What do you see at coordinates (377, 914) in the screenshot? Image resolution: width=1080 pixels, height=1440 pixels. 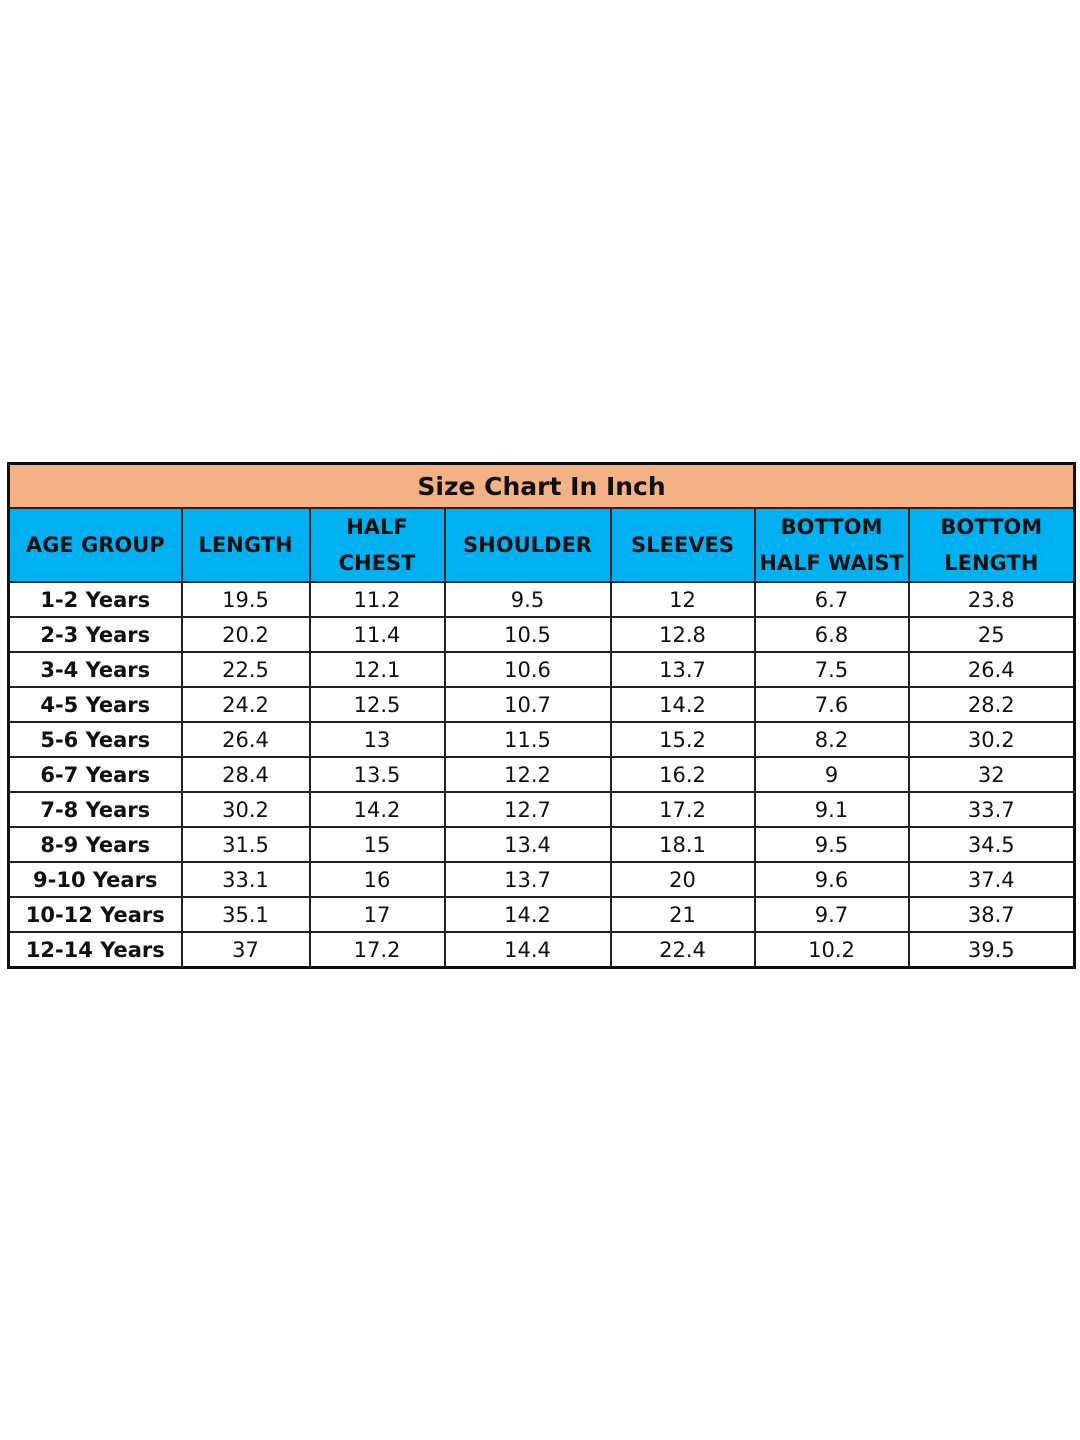 I see `cell-half-chest: 17` at bounding box center [377, 914].